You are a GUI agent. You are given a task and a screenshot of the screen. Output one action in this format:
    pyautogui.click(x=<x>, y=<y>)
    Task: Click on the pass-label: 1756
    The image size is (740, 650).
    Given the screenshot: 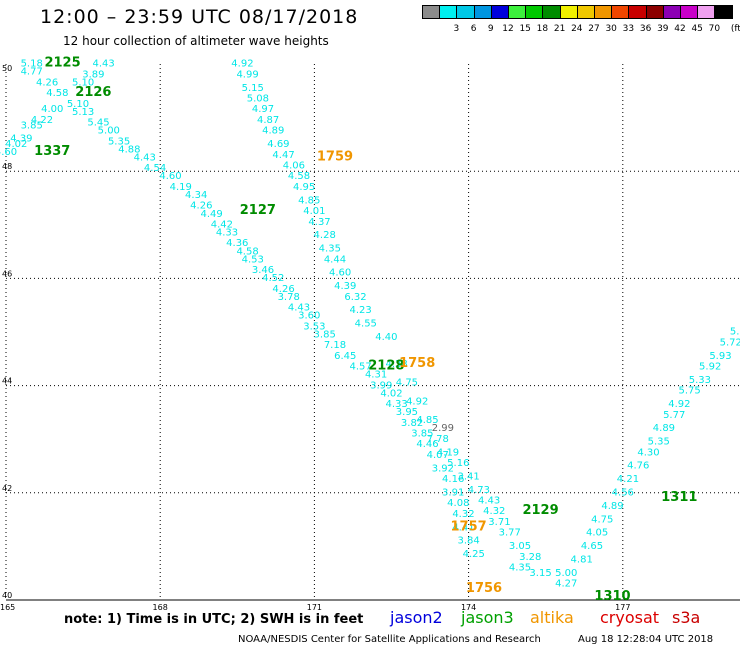 What is the action you would take?
    pyautogui.click(x=484, y=588)
    